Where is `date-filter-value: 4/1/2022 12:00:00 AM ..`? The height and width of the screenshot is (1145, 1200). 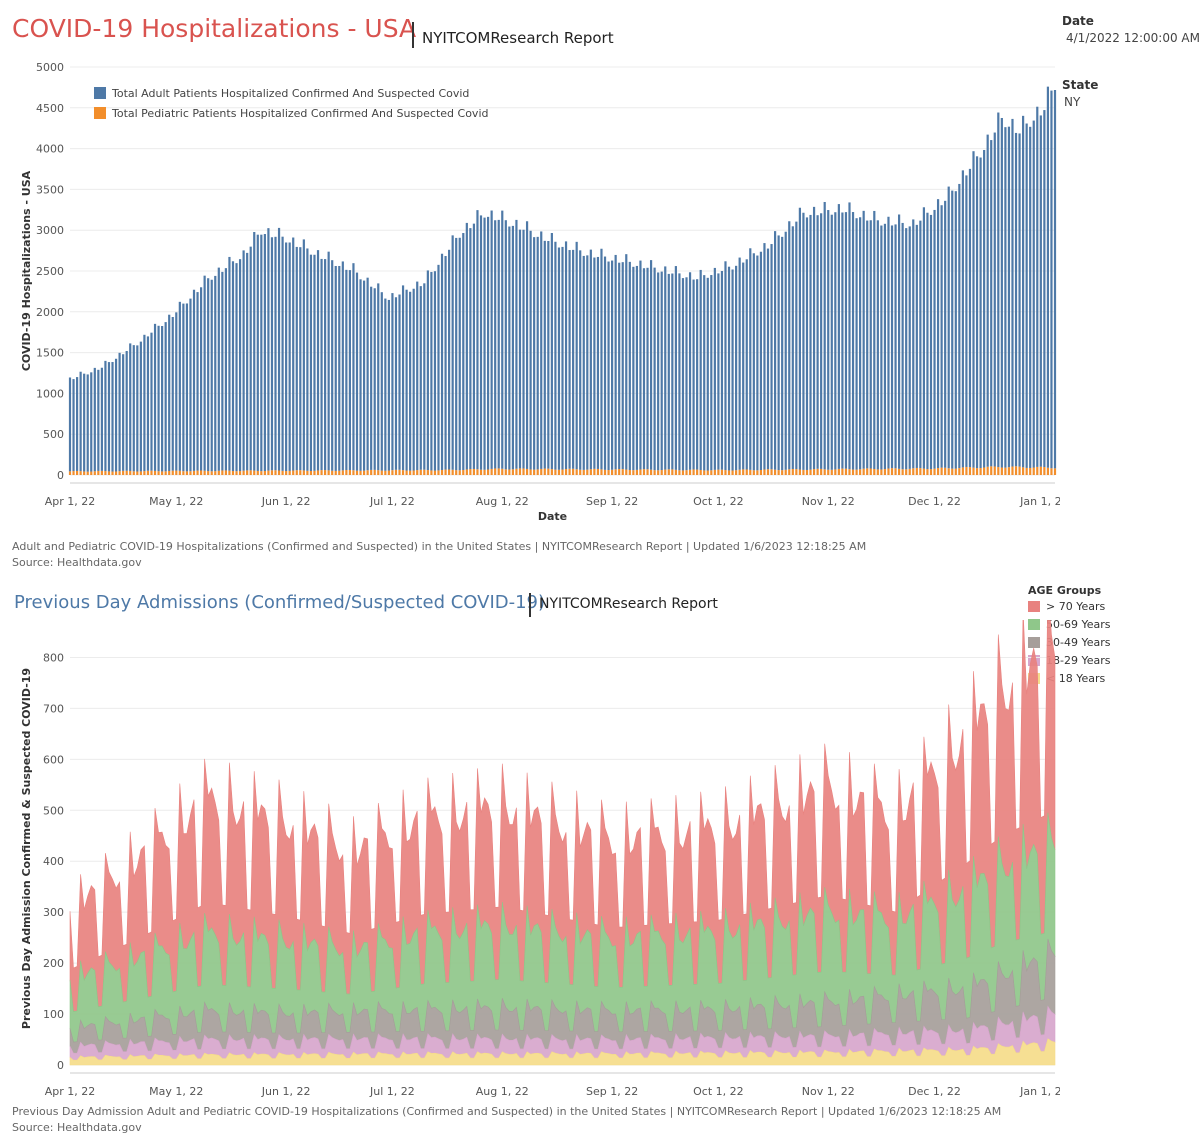
date-filter-value: 4/1/2022 12:00:00 AM .. is located at coordinates (1133, 38).